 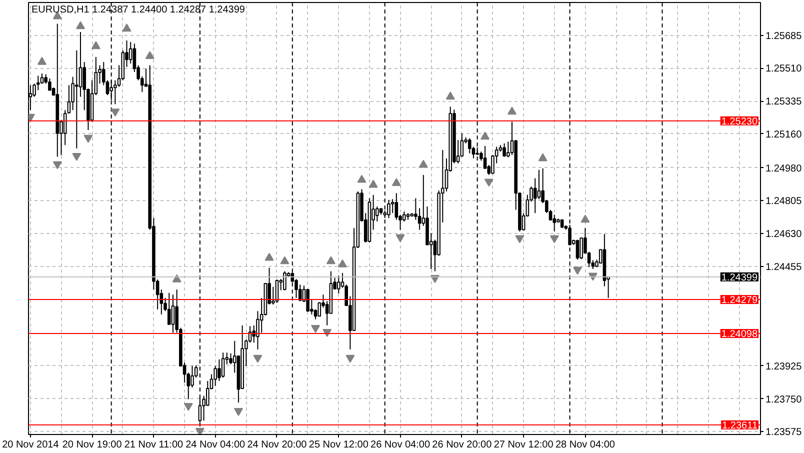 I want to click on chart-title: EURUSD,H1 1.24387 1.24400 1.24287 1.24399, so click(x=139, y=10).